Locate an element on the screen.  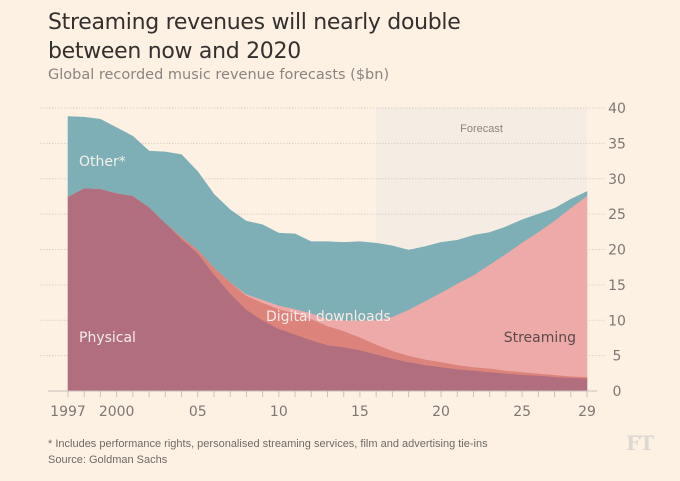
y-tick-label-20: 20 is located at coordinates (617, 251).